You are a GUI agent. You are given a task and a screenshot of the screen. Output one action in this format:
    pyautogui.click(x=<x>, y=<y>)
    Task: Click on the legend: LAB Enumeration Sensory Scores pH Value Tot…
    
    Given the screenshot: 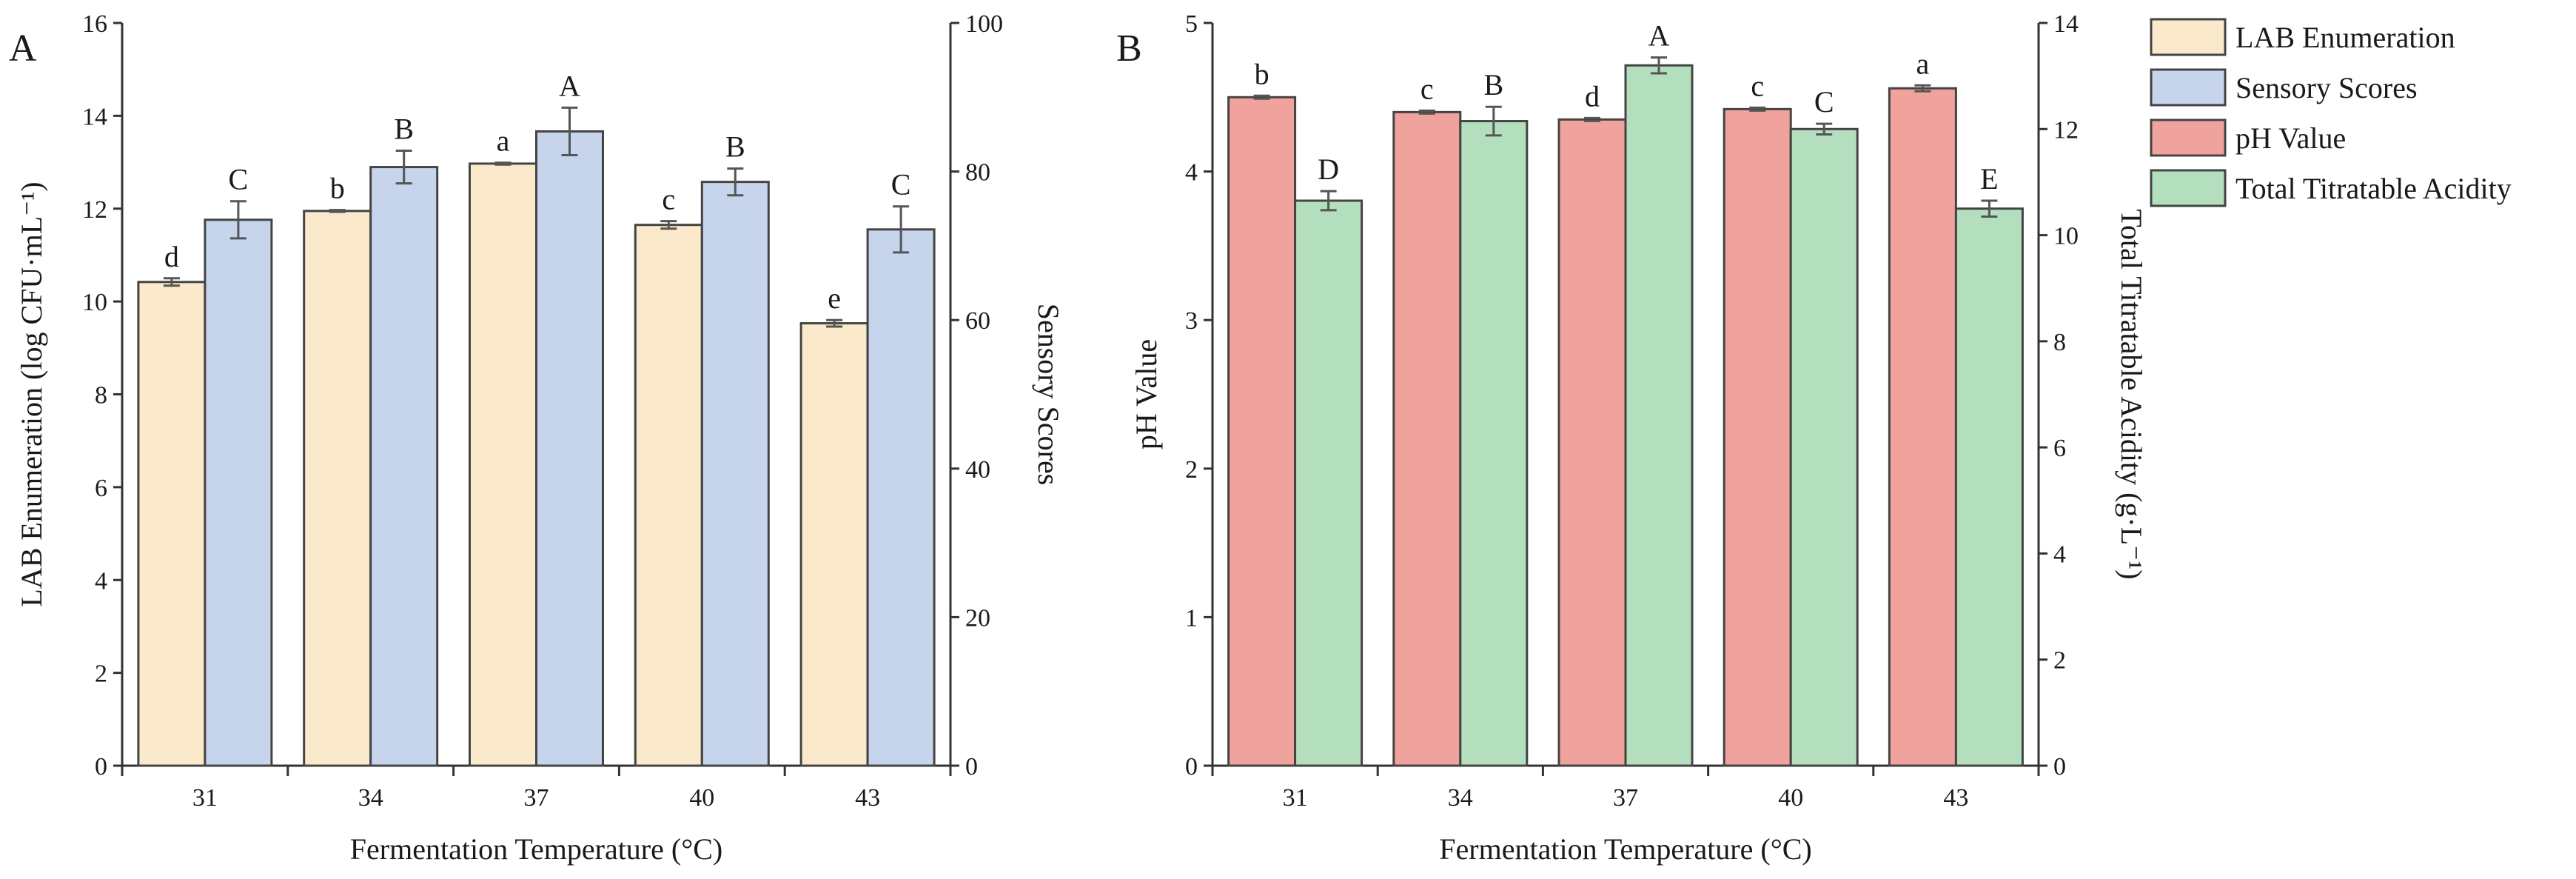 What is the action you would take?
    pyautogui.click(x=2331, y=112)
    